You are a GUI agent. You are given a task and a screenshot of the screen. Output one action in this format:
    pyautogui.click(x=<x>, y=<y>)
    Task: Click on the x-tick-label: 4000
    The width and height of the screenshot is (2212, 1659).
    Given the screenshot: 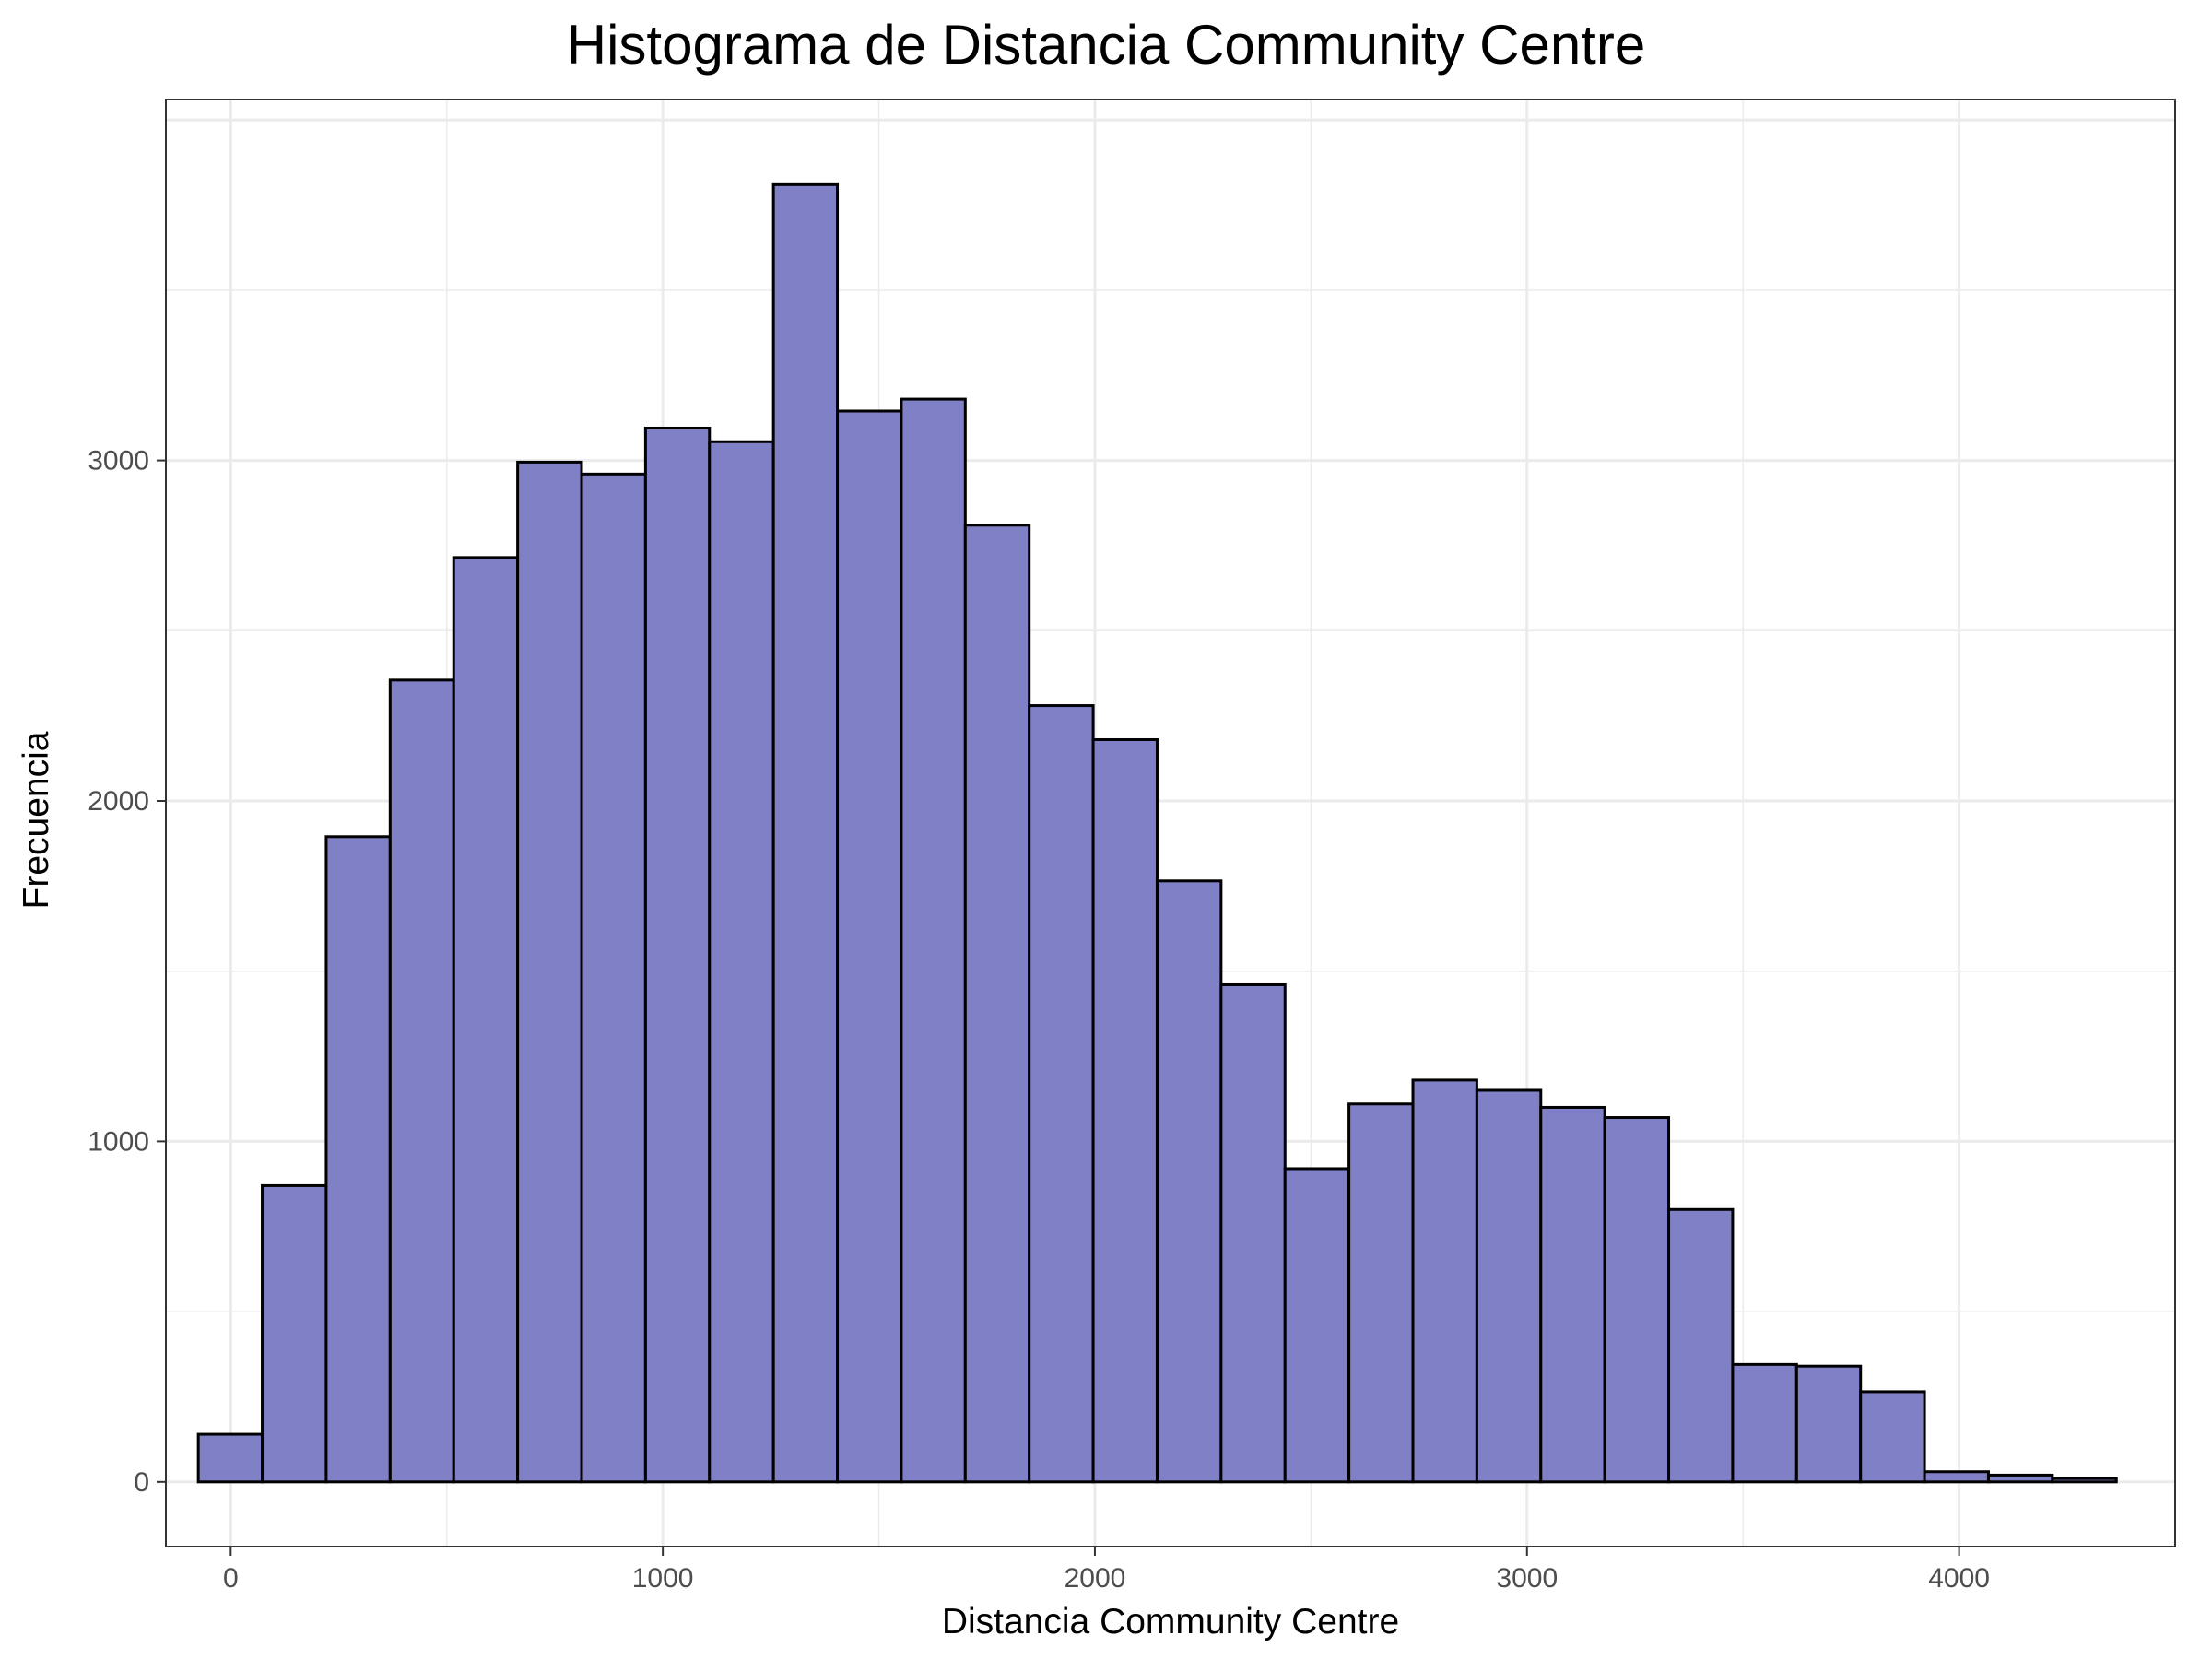 What is the action you would take?
    pyautogui.click(x=1959, y=1578)
    